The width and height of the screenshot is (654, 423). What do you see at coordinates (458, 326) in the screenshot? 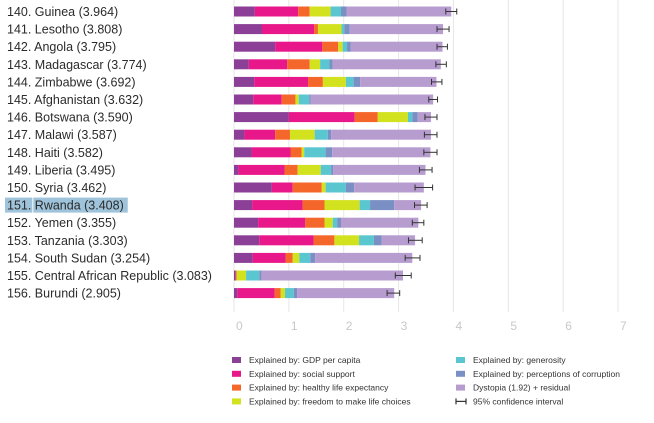
I see `x-tick-label: 4` at bounding box center [458, 326].